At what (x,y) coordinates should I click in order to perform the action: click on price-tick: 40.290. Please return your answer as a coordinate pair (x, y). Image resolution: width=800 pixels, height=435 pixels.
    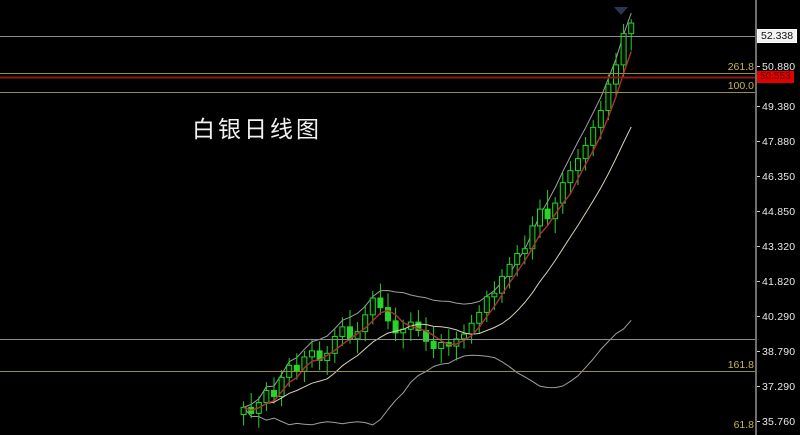
    Looking at the image, I should click on (778, 317).